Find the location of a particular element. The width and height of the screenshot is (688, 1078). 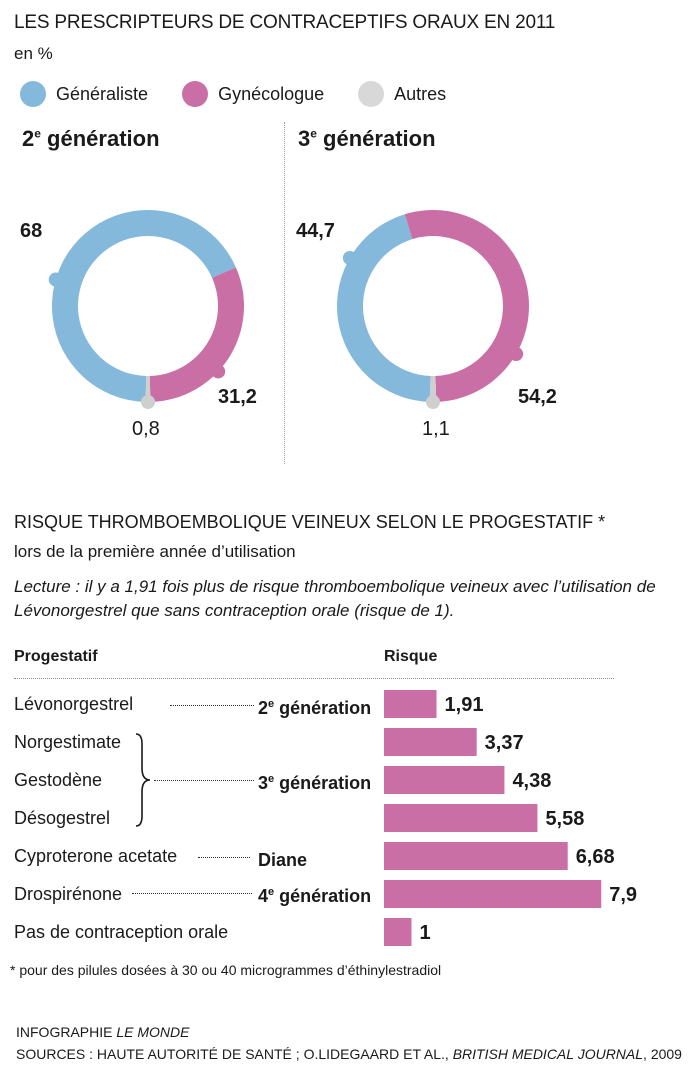

column-header-risque: Risque is located at coordinates (411, 656).